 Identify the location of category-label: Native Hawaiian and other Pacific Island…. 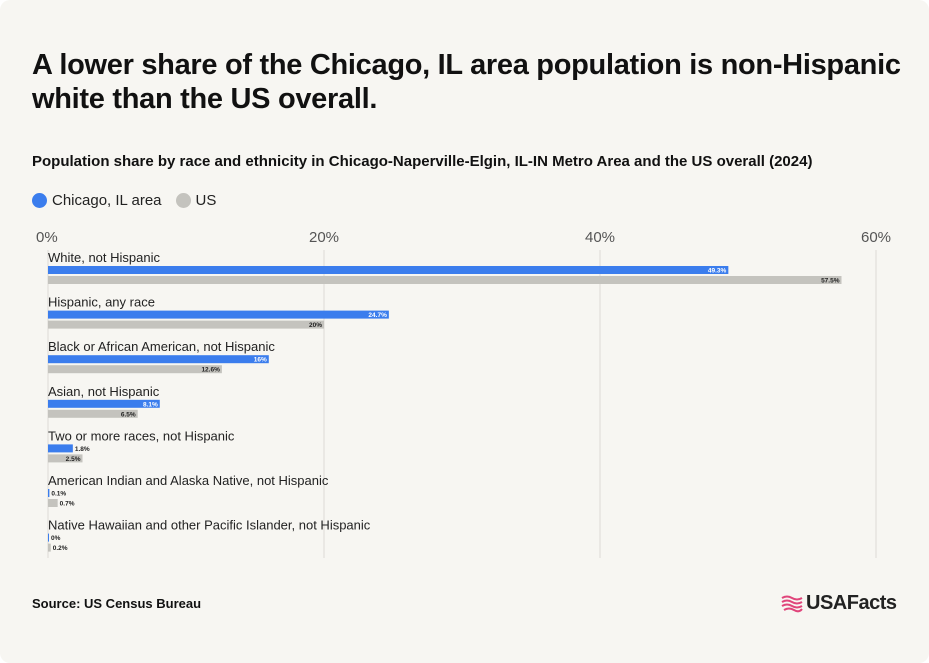
(209, 525).